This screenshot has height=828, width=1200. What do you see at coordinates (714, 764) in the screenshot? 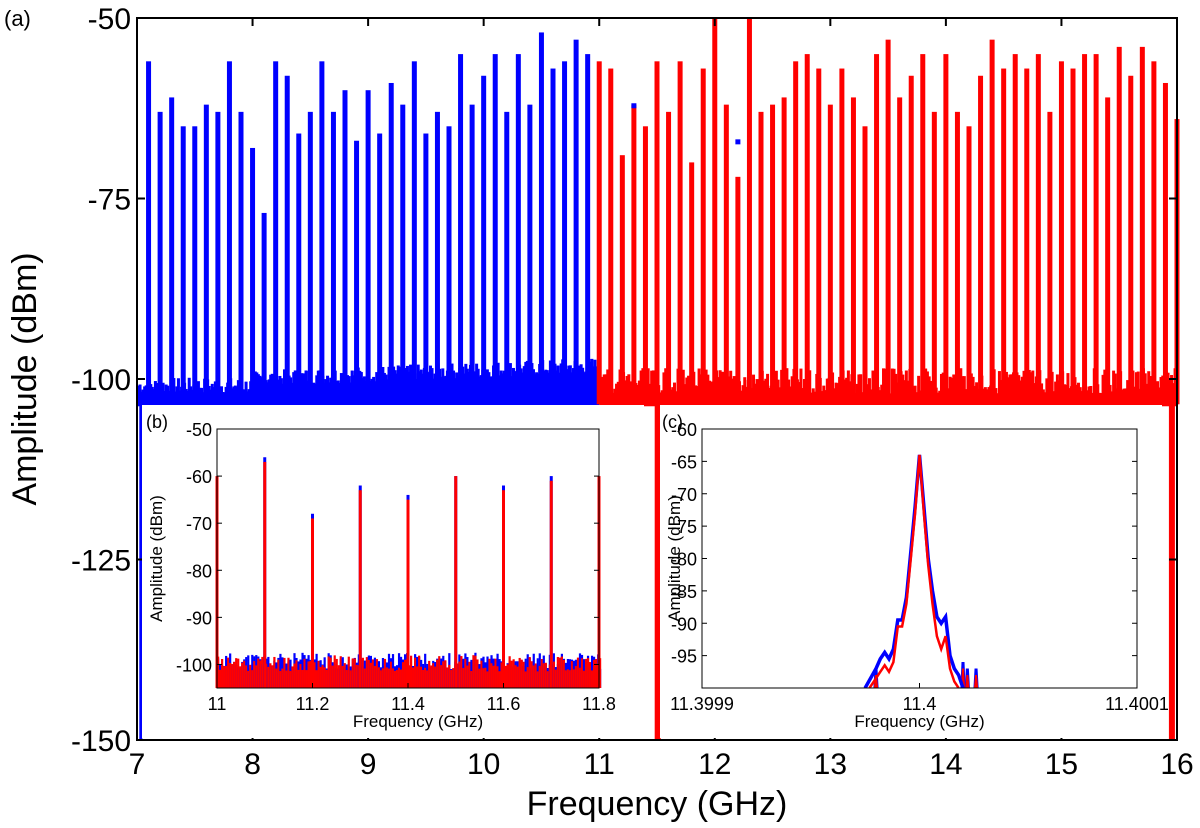
I see `x-tick-label: 12` at bounding box center [714, 764].